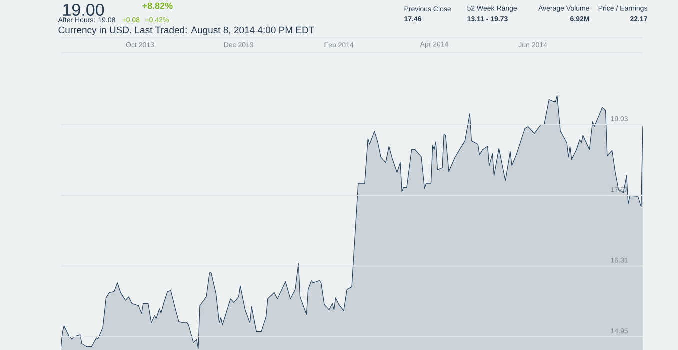  Describe the element at coordinates (84, 10) in the screenshot. I see `text: 19.00` at that location.